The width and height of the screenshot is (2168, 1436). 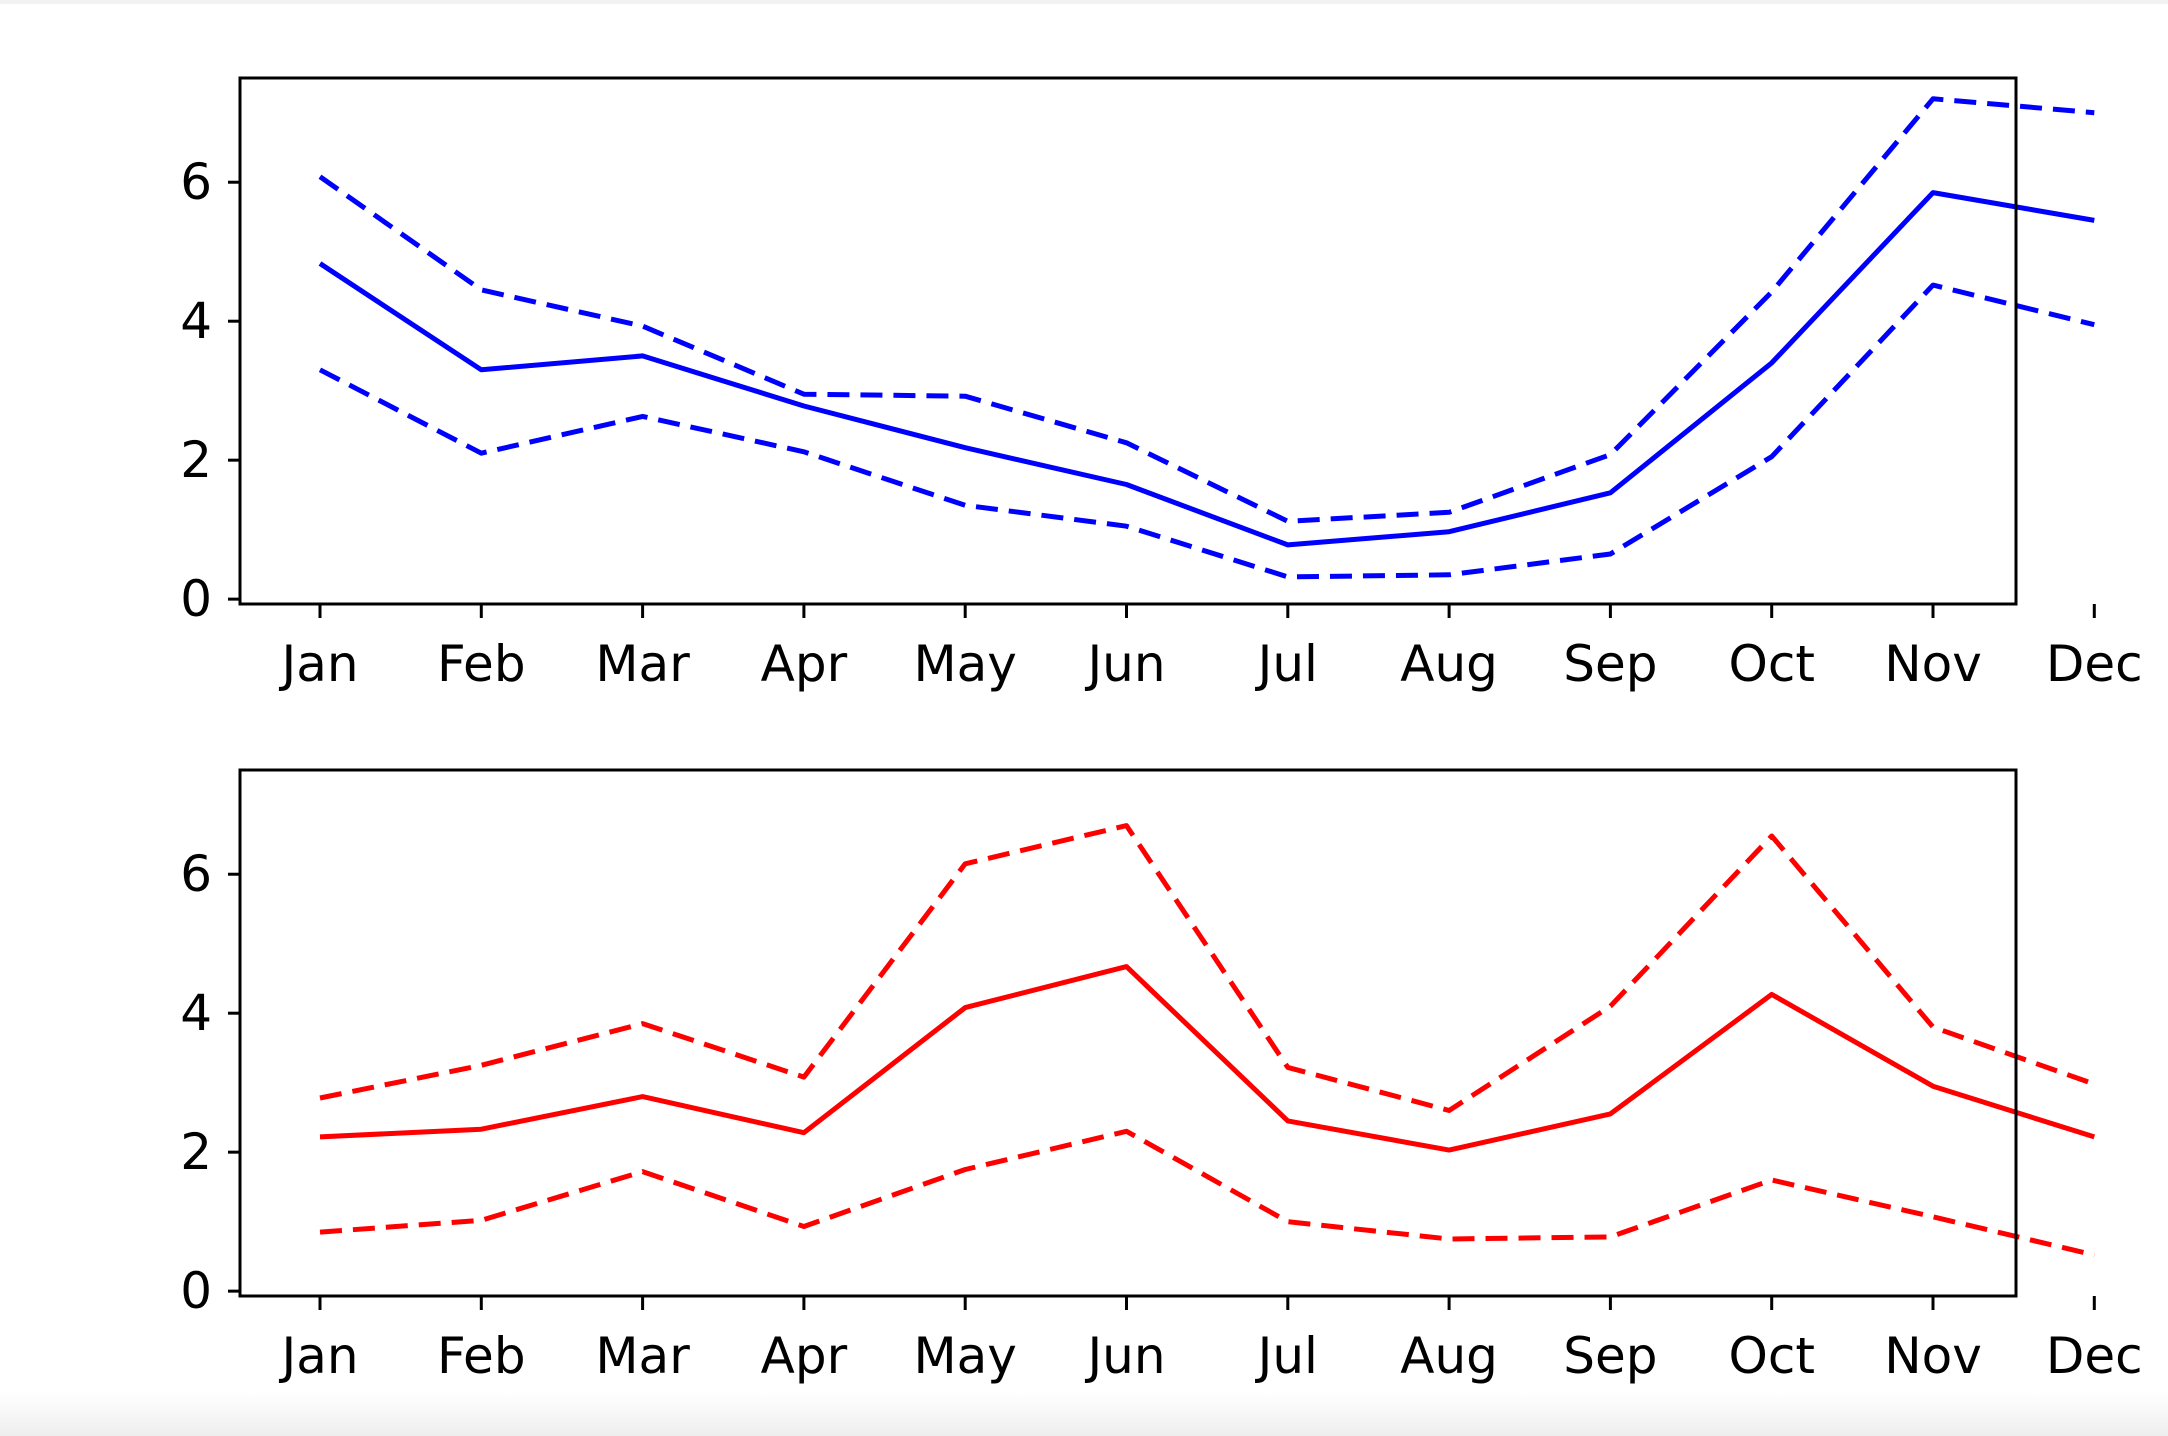 I want to click on subplot-1-xtick-label-jan: Jan, so click(x=318, y=664).